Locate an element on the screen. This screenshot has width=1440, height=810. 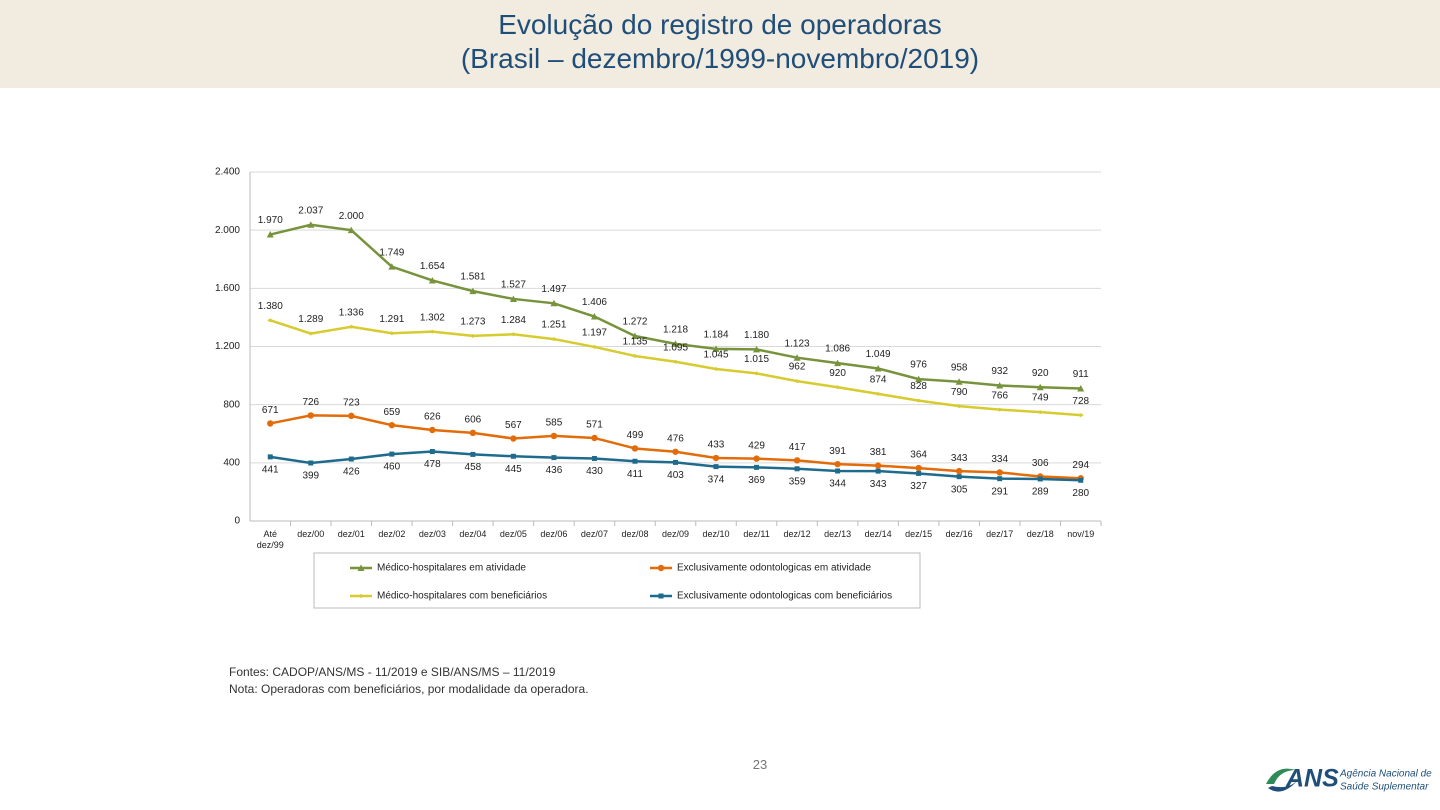
data-label: 381 is located at coordinates (878, 452).